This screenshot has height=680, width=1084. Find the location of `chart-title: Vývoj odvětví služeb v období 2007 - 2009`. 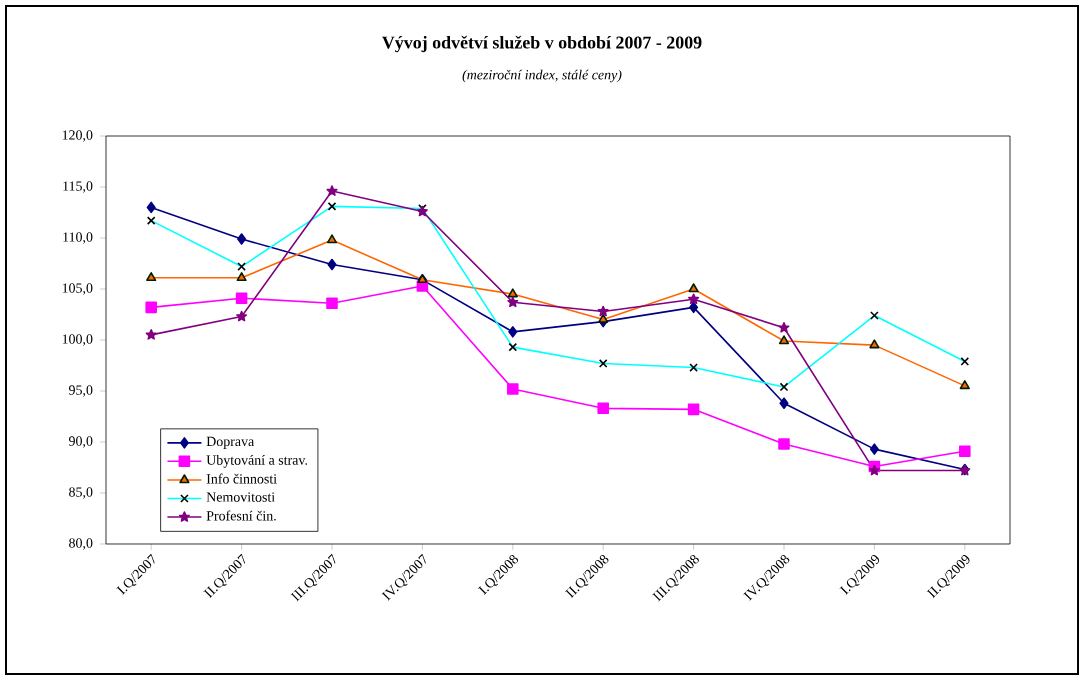

chart-title: Vývoj odvětví služeb v období 2007 - 2009 is located at coordinates (542, 44).